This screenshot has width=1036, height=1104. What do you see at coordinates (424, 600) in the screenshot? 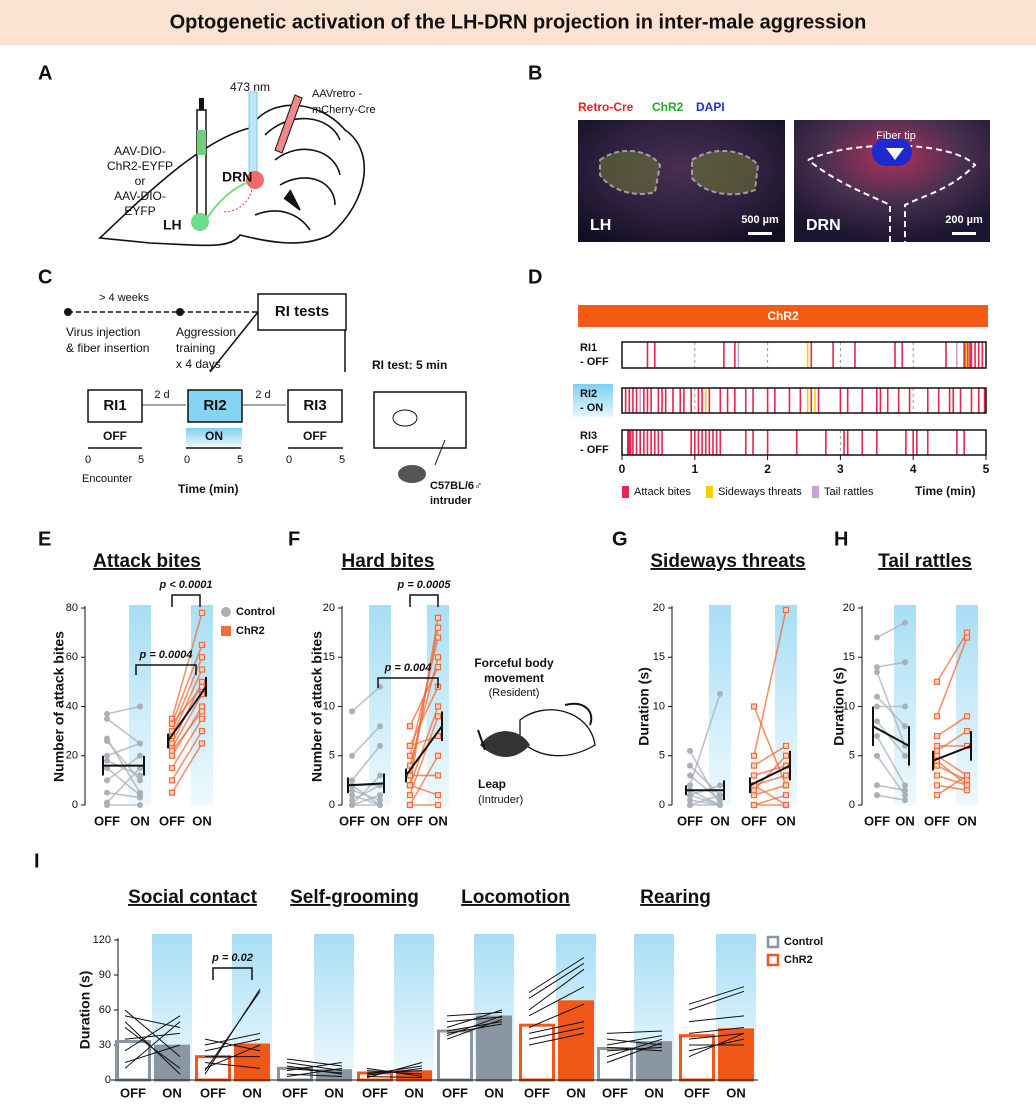
I see `bracket` at bounding box center [424, 600].